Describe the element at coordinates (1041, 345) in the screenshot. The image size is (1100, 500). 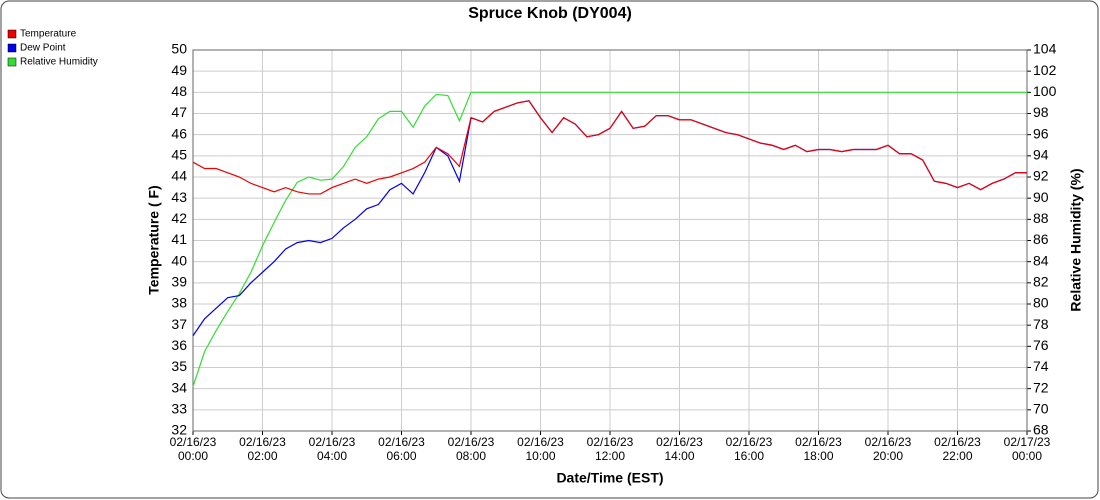
I see `y2-tick-label: 76` at that location.